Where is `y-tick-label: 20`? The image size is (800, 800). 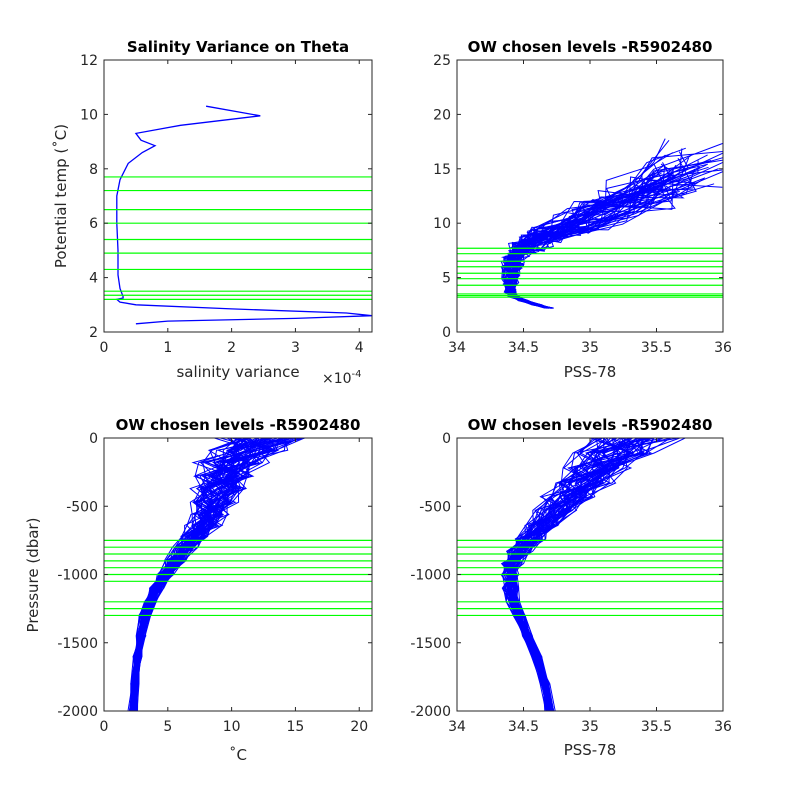
y-tick-label: 20 is located at coordinates (442, 115).